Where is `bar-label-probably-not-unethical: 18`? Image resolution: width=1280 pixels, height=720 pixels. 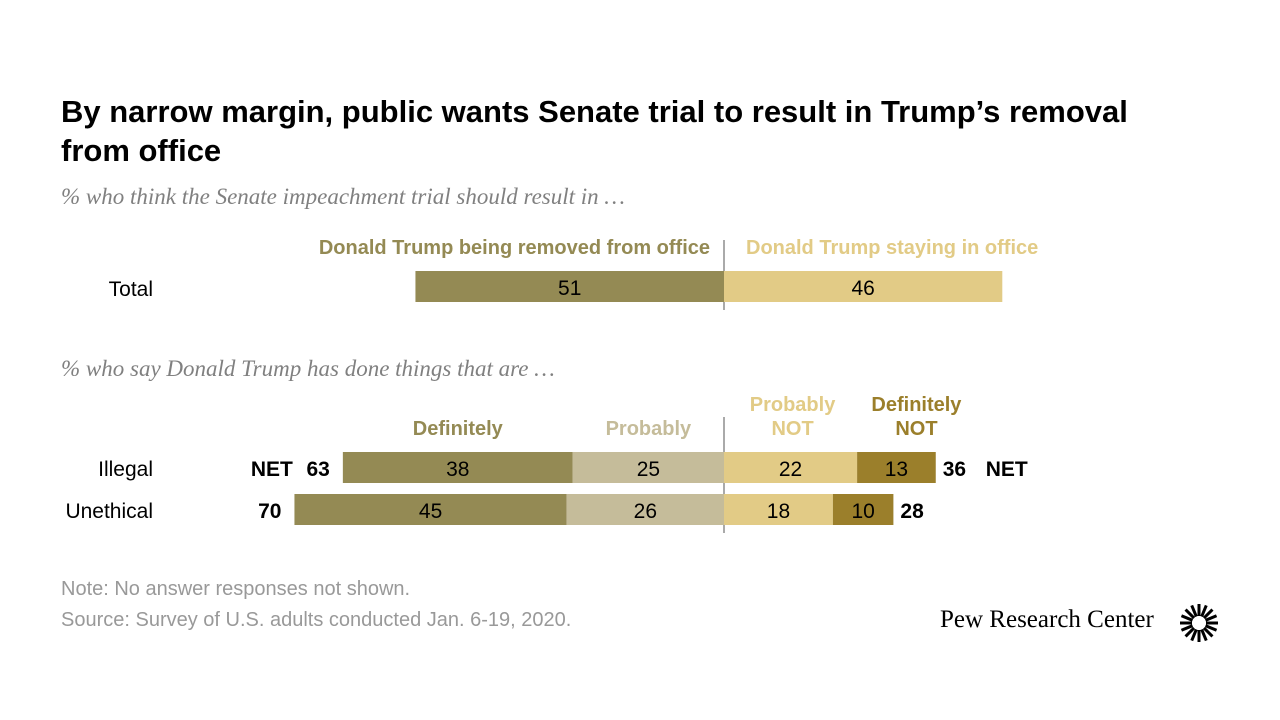
bar-label-probably-not-unethical: 18 is located at coordinates (778, 511).